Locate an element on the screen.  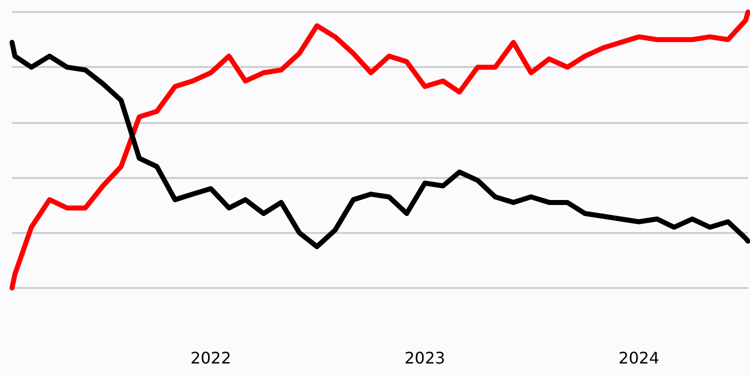
x-tick-label: 2023 is located at coordinates (425, 358).